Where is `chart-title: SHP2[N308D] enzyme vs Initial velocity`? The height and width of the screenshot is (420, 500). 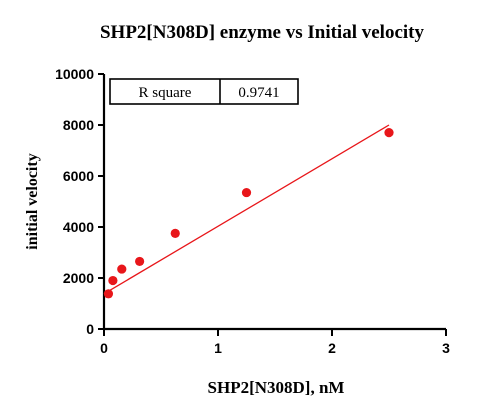
chart-title: SHP2[N308D] enzyme vs Initial velocity is located at coordinates (262, 32).